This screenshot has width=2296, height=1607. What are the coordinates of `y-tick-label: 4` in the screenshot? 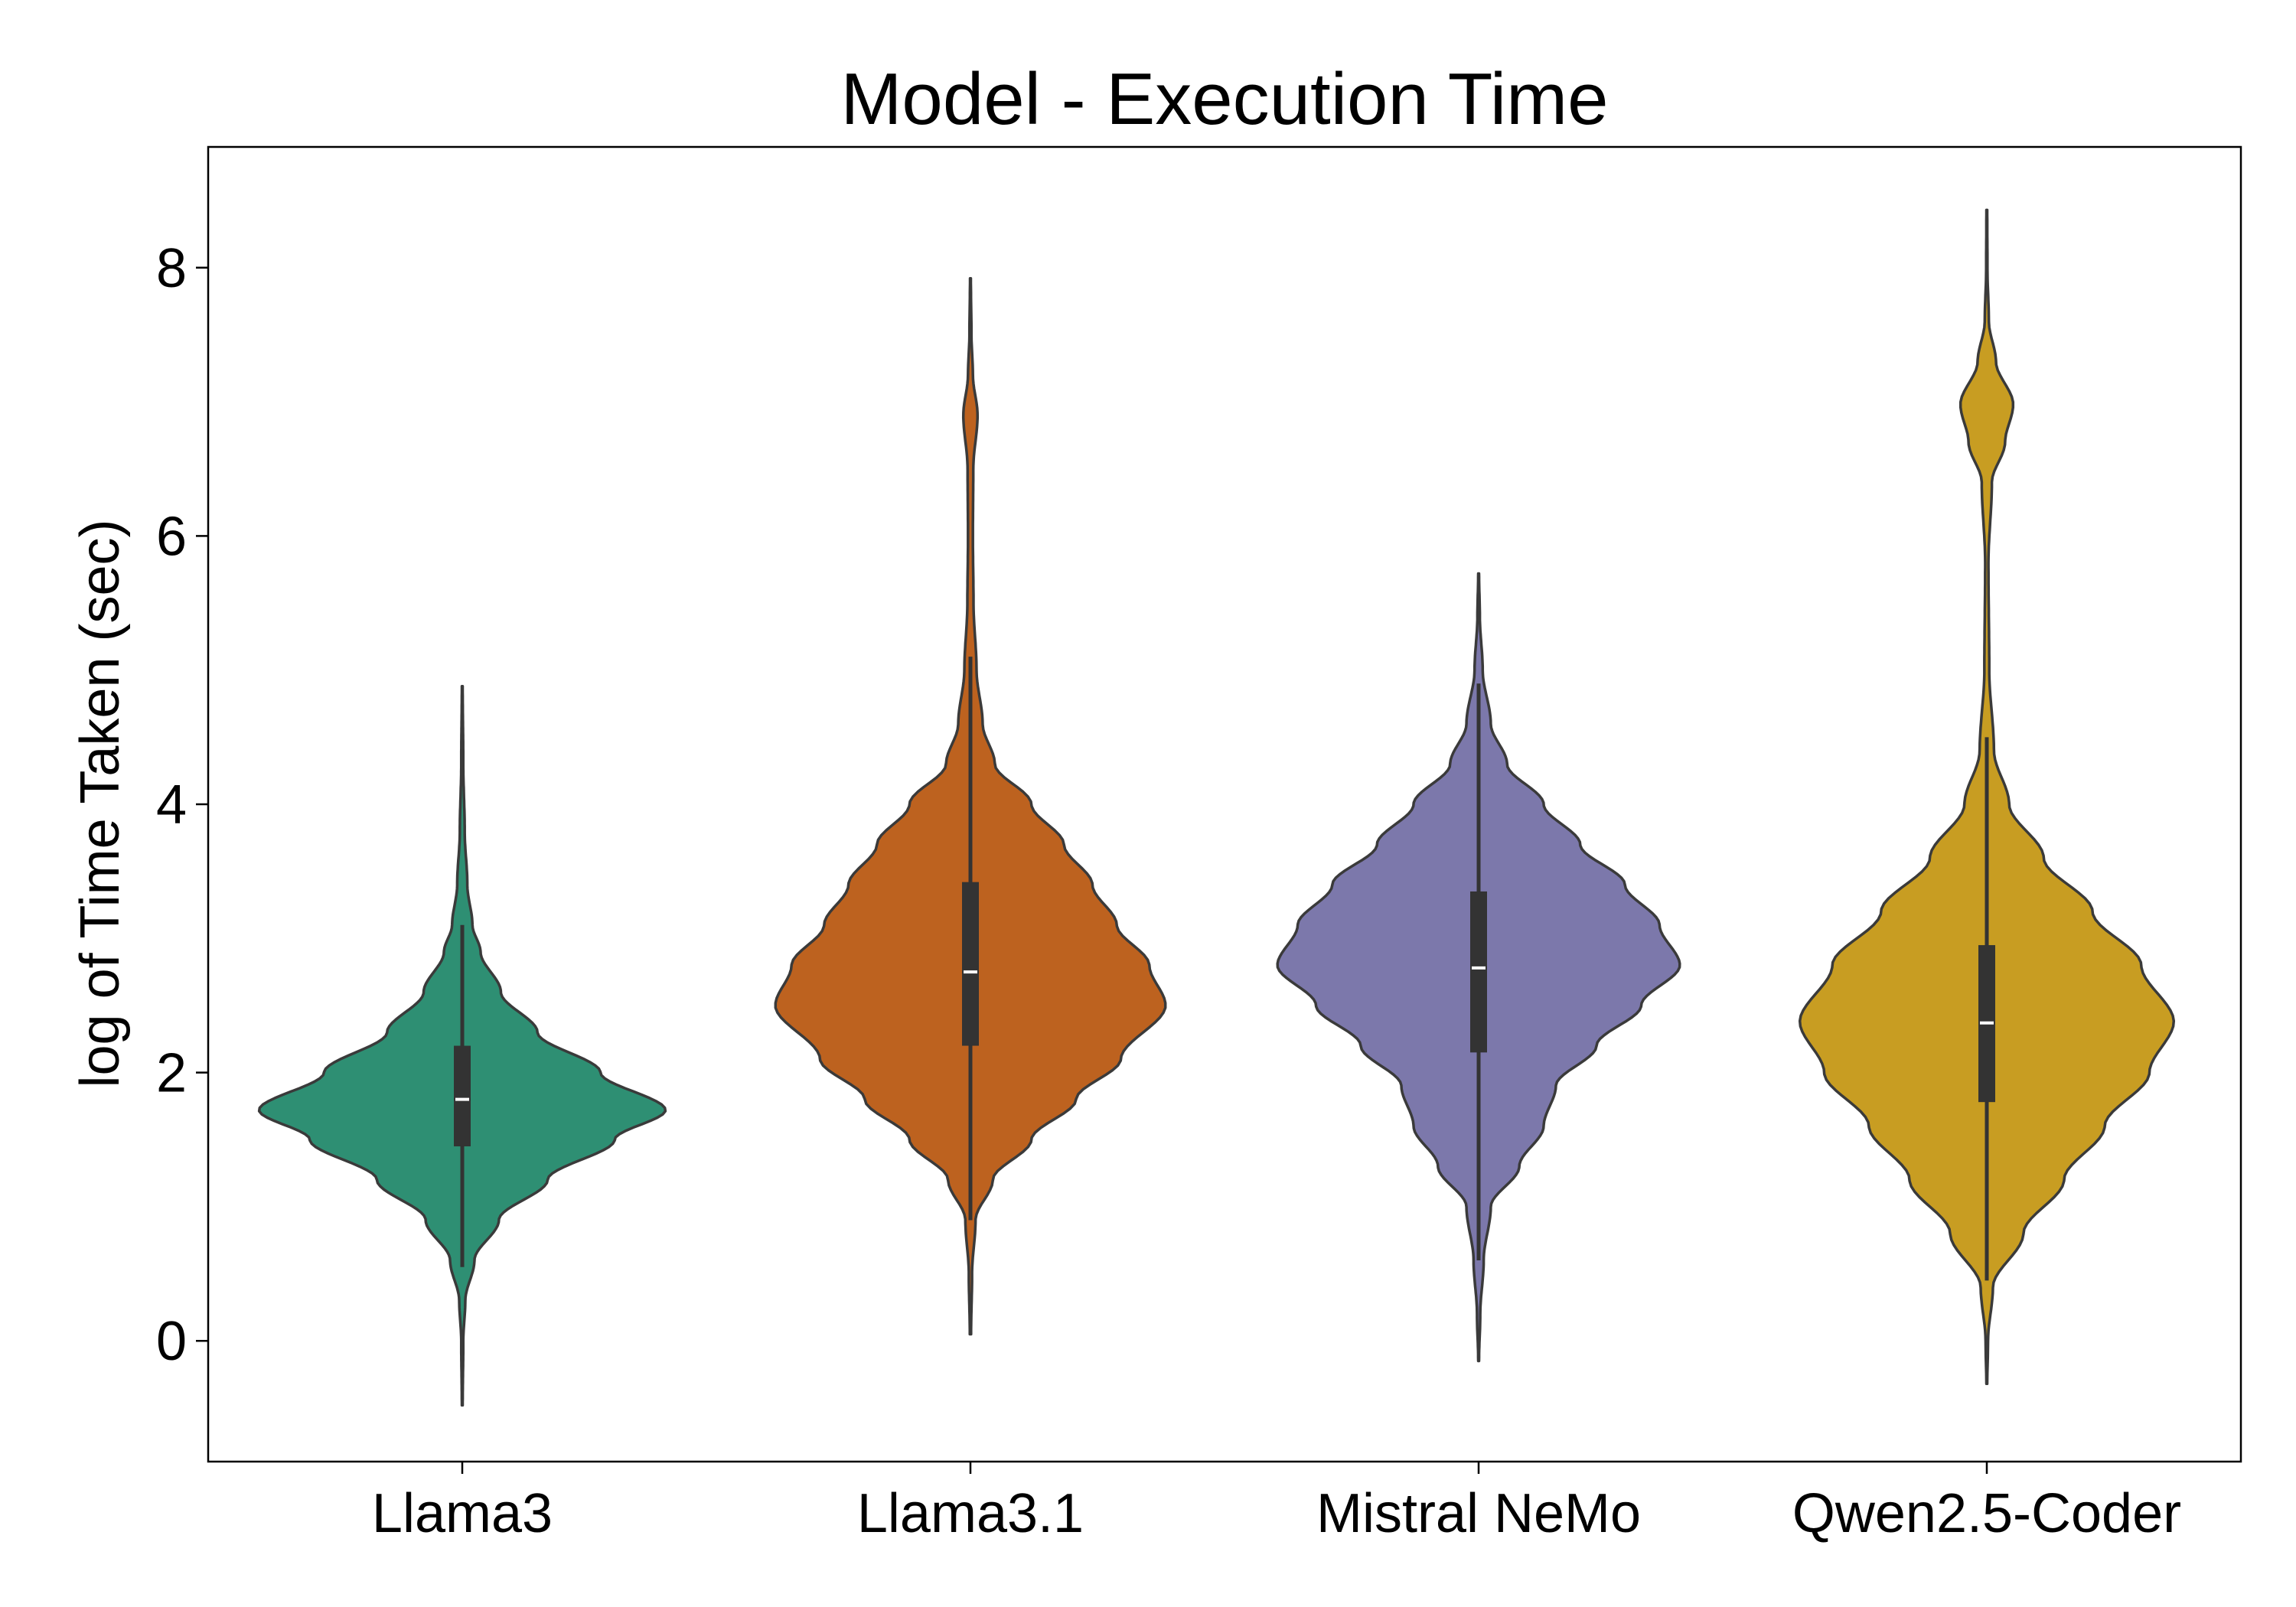 It's located at (171, 805).